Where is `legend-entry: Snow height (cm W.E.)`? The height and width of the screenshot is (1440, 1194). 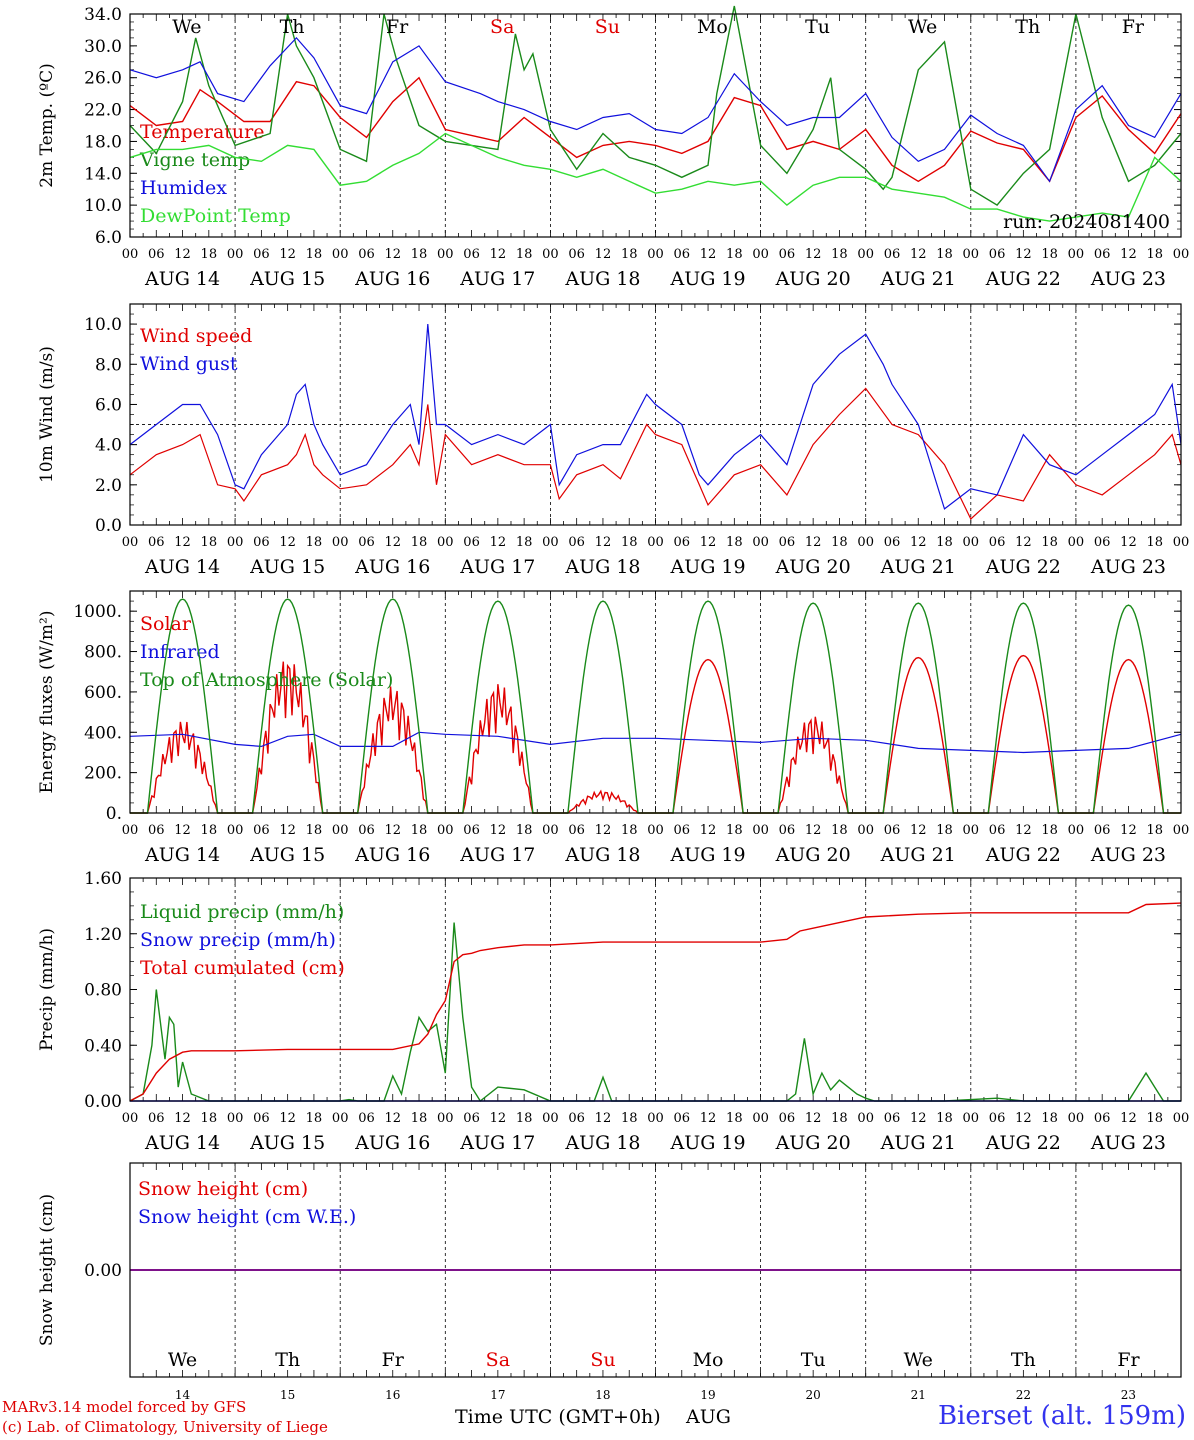
legend-entry: Snow height (cm W.E.) is located at coordinates (247, 1217).